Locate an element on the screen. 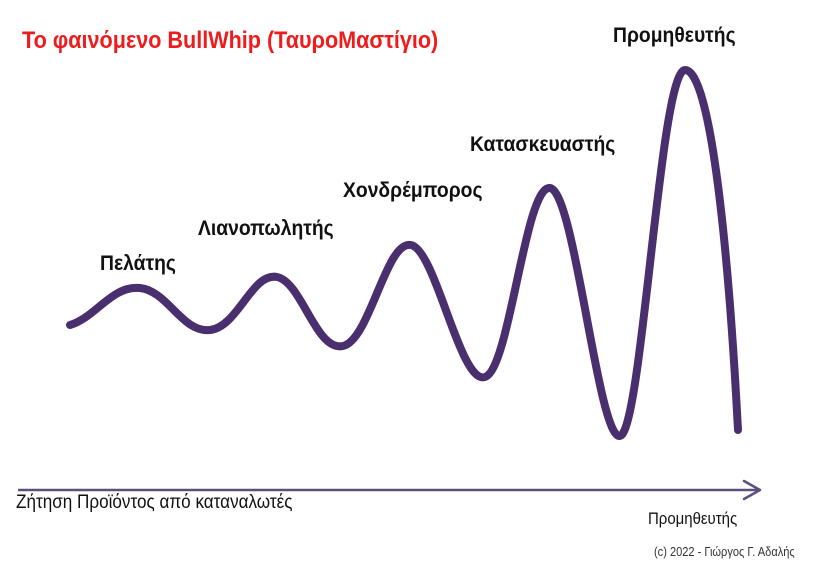 The height and width of the screenshot is (587, 831). diagram-title: Το φαινόμενο BullWhip (ΤαυροΜαστίγιο) is located at coordinates (230, 40).